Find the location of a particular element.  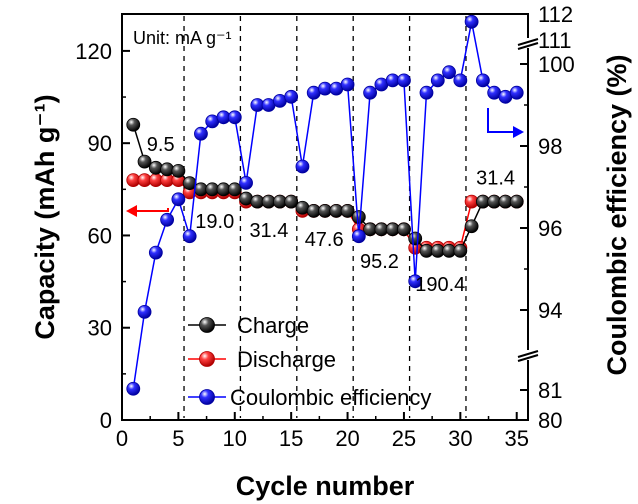

left-tick-label: 120 is located at coordinates (93, 51).